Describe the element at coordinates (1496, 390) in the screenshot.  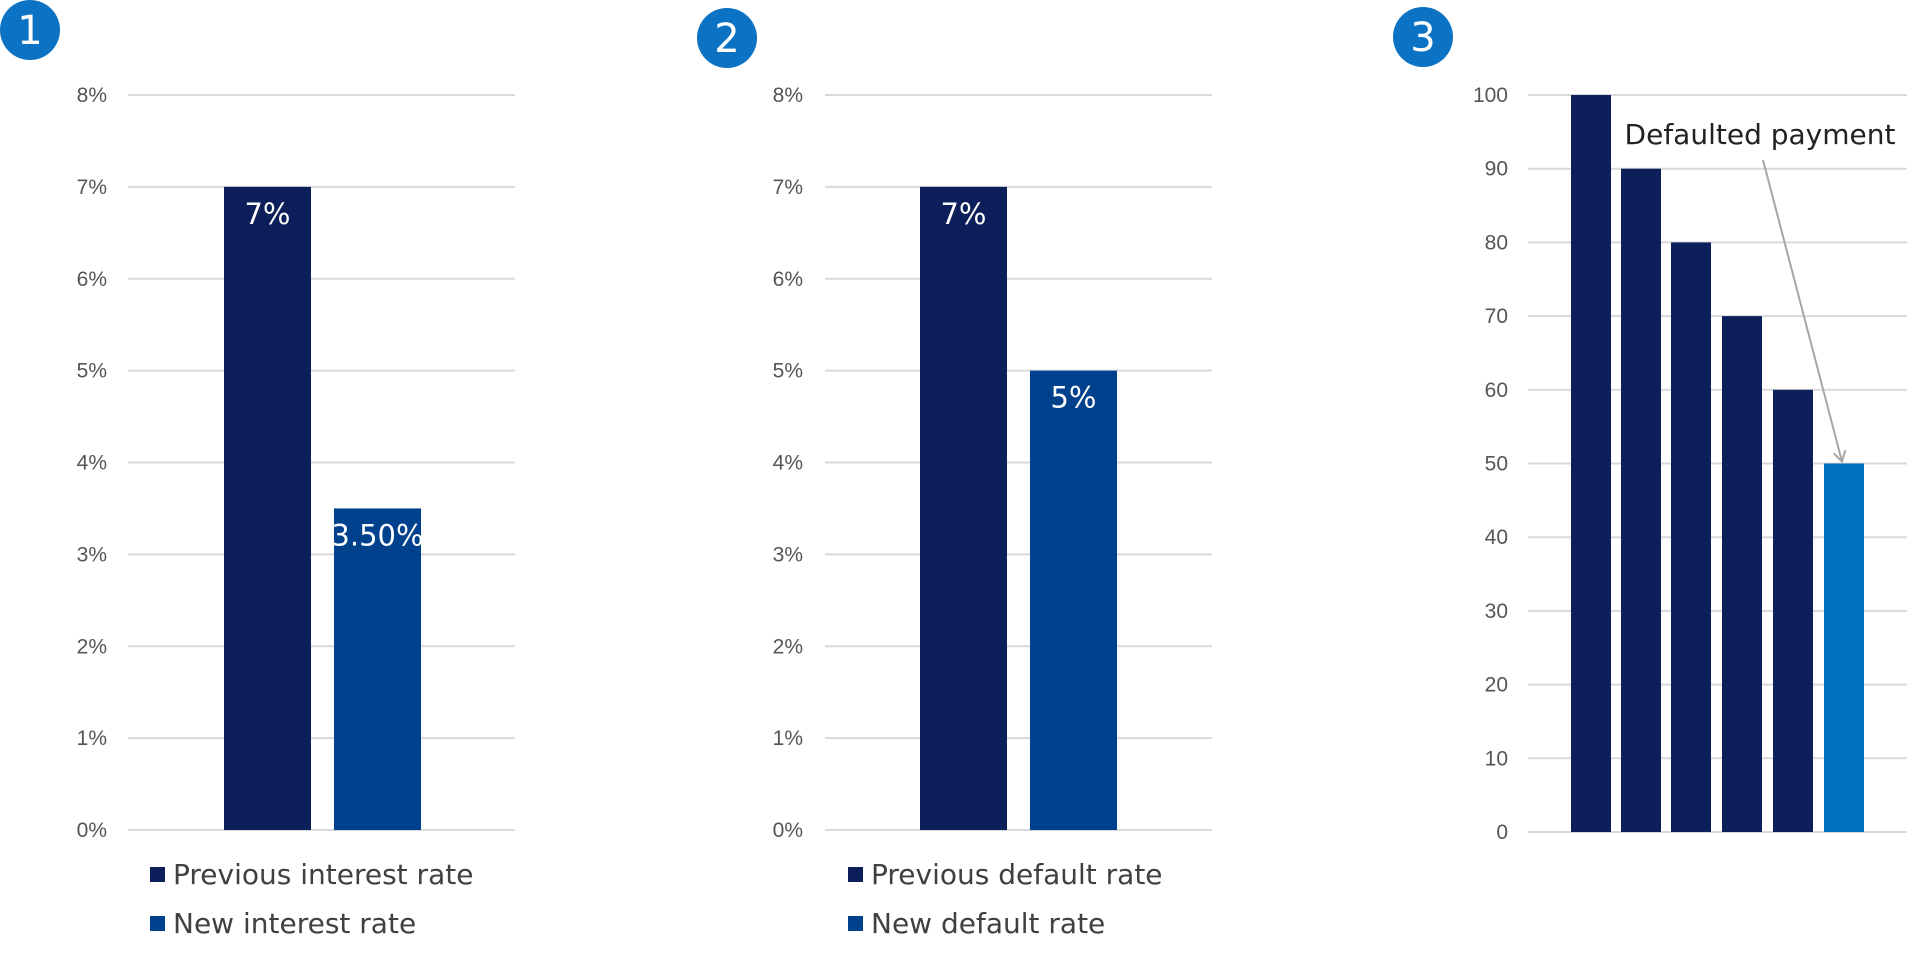
I see `y-tick-label: 60` at that location.